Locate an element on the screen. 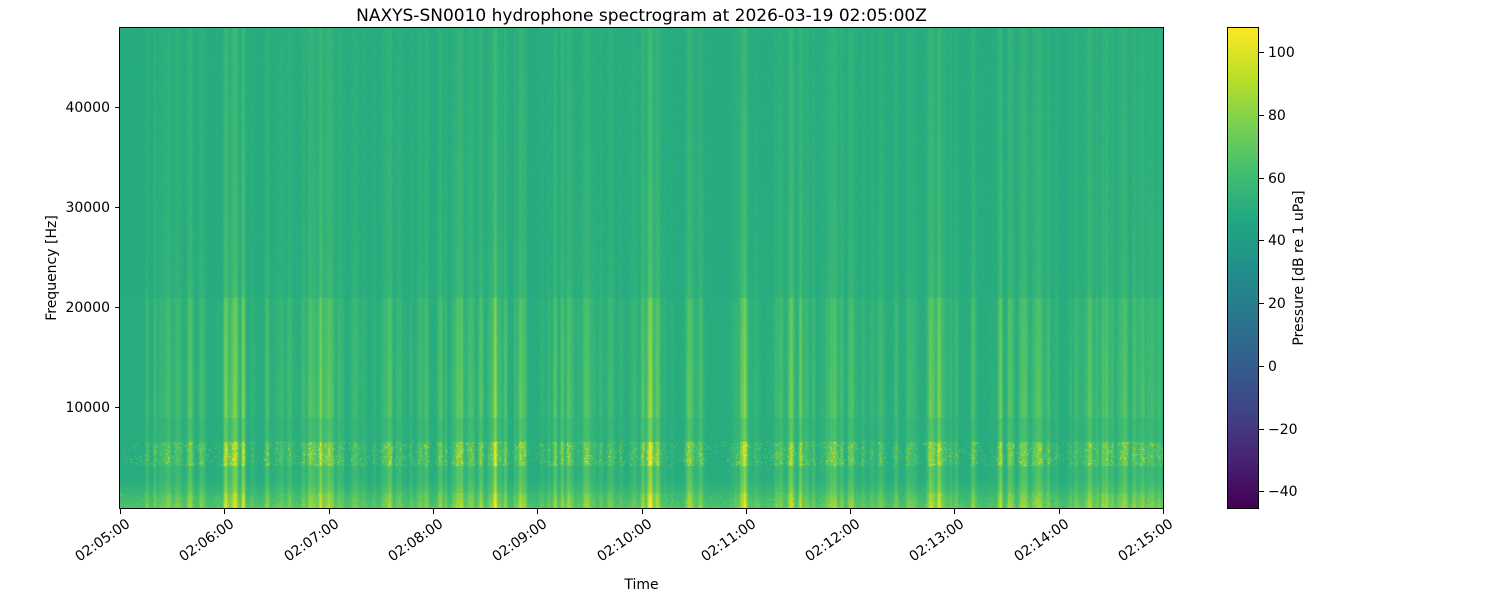  colorbar-tick-label: 40 is located at coordinates (1277, 241).